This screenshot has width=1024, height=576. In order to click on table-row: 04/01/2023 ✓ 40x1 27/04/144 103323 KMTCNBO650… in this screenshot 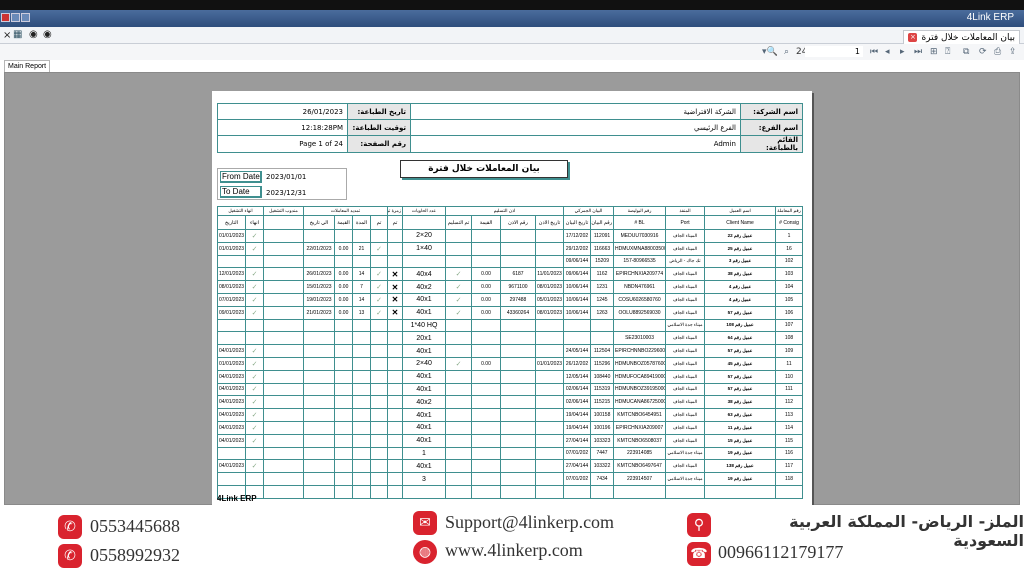, I will do `click(510, 440)`.